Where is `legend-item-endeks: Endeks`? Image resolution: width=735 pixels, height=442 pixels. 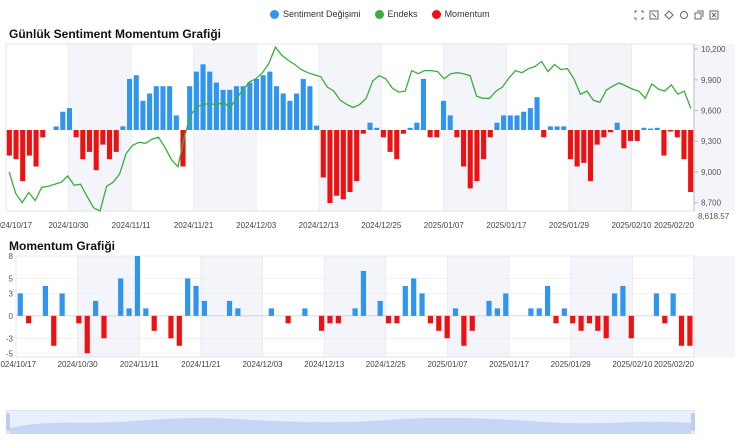
legend-item-endeks: Endeks is located at coordinates (396, 14).